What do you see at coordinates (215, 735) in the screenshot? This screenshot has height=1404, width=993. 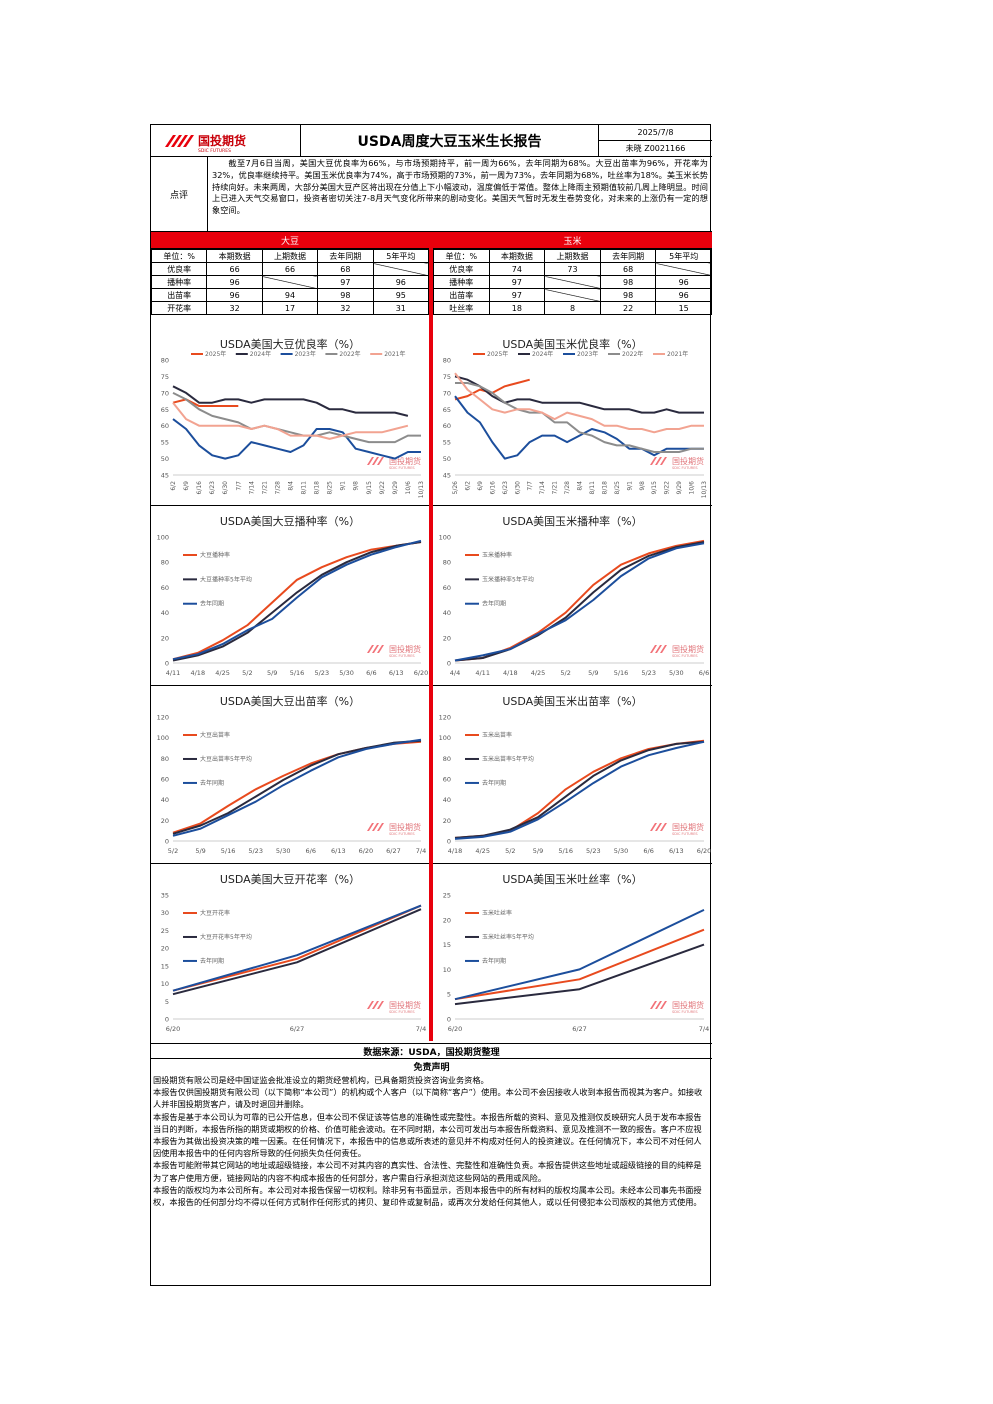 I see `legend-label: 大豆出苗率` at bounding box center [215, 735].